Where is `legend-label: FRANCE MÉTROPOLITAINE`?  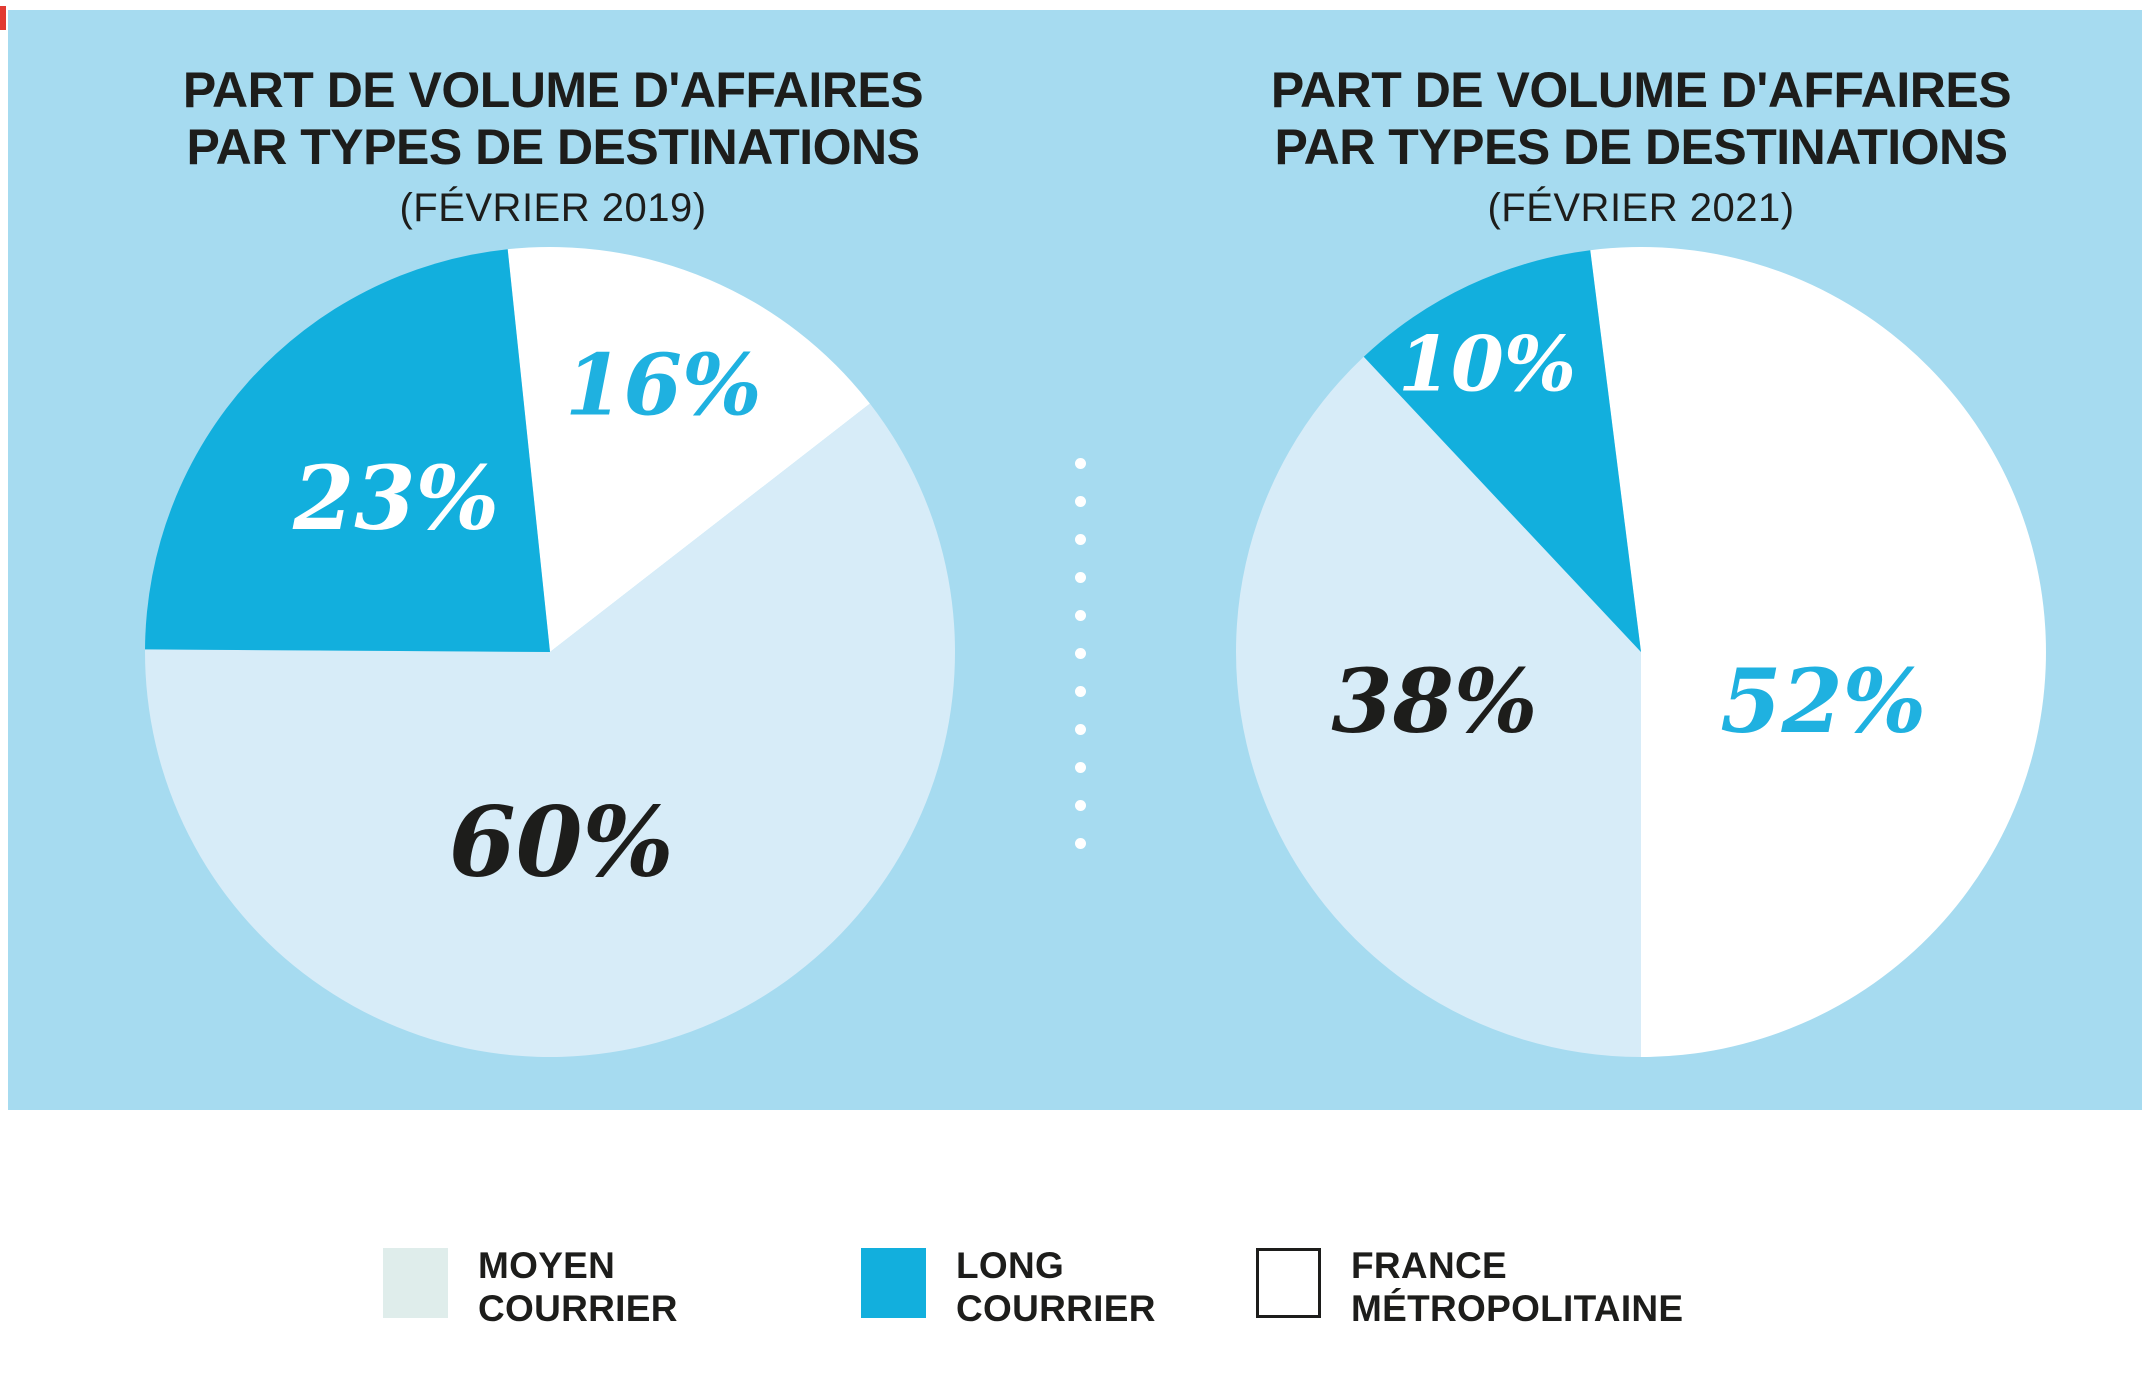 legend-label: FRANCE MÉTROPOLITAINE is located at coordinates (1517, 1287).